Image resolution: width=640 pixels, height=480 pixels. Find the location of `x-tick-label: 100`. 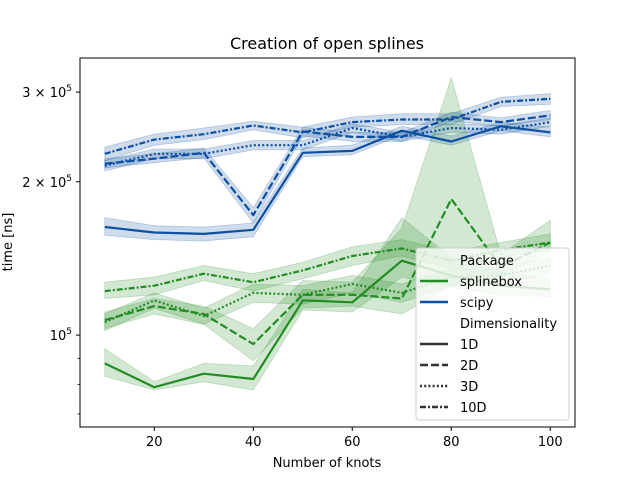

x-tick-label: 100 is located at coordinates (550, 442).